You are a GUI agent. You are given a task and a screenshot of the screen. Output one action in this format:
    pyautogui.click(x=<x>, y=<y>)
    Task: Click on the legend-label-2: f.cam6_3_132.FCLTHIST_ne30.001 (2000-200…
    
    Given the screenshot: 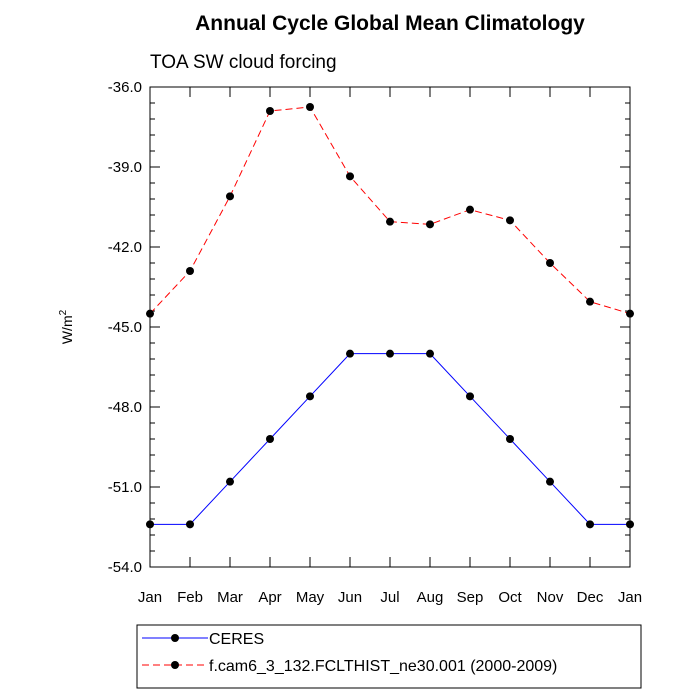 What is the action you would take?
    pyautogui.click(x=383, y=666)
    